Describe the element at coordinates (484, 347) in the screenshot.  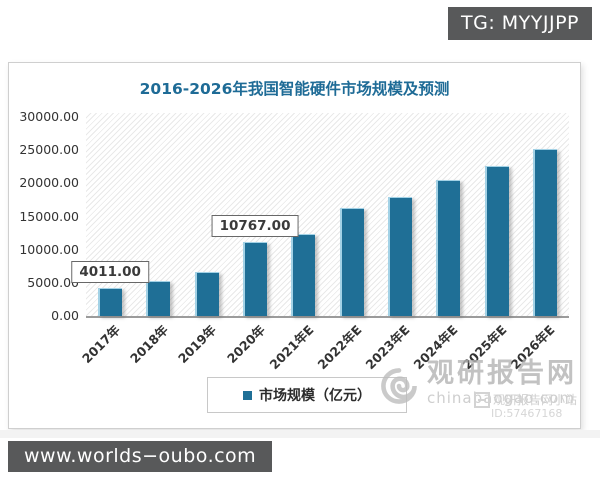
I see `x-axis-label: 2025年E` at that location.